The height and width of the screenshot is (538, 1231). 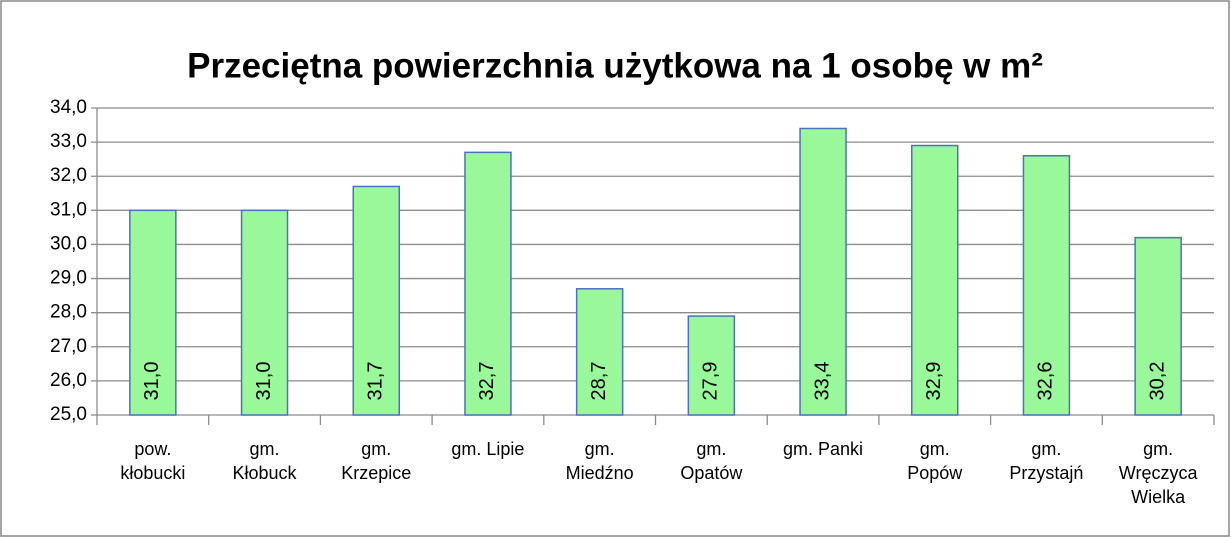 I want to click on x-tick-label: gm. Popów, so click(x=935, y=461).